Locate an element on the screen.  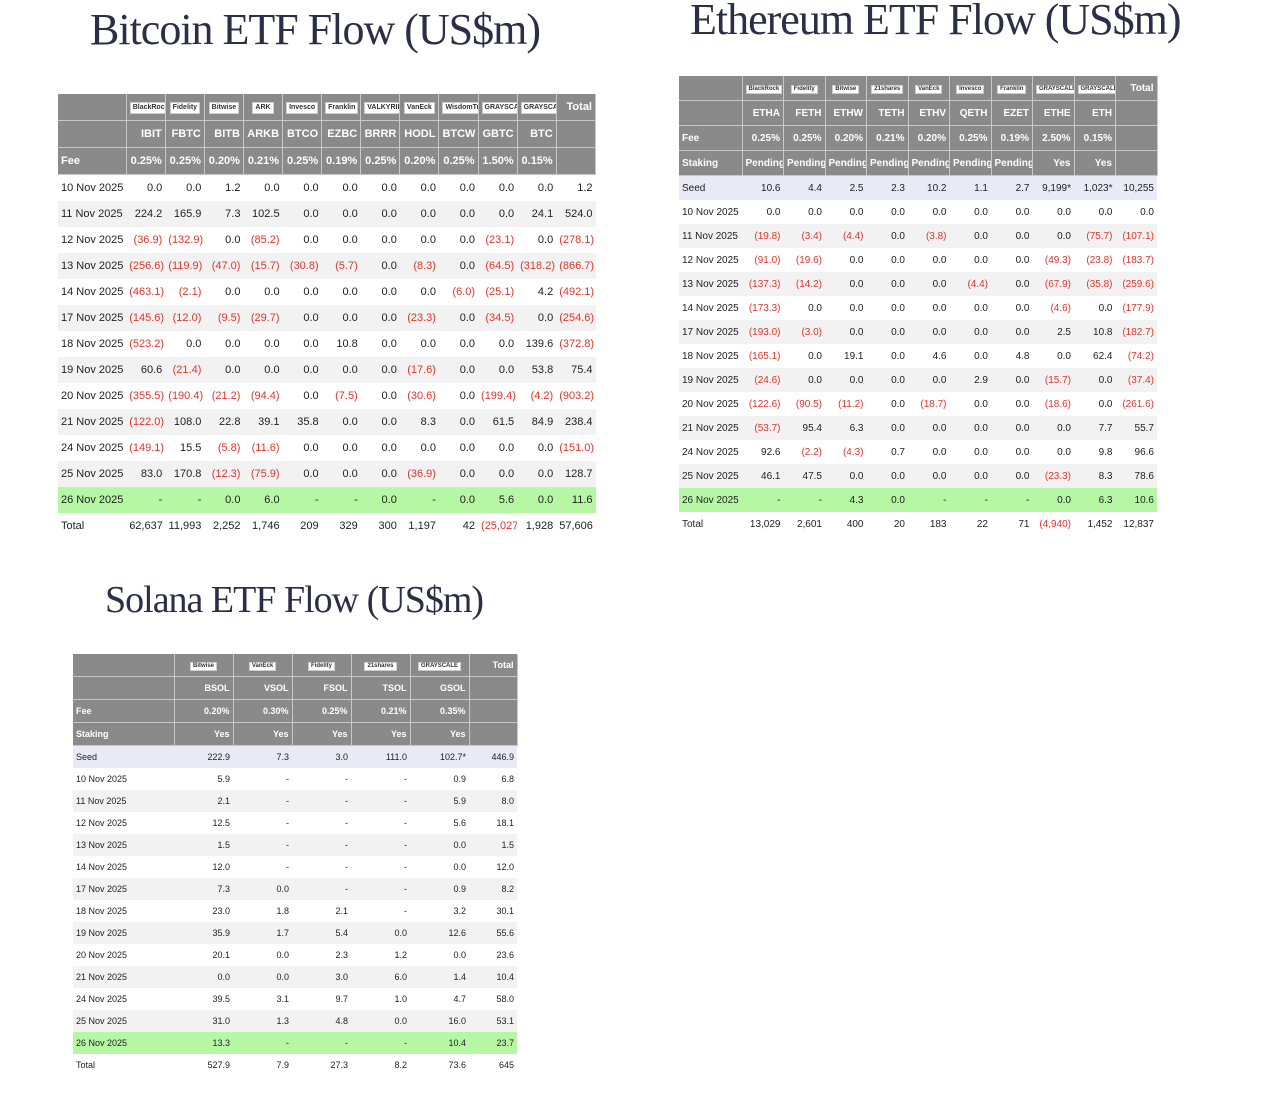
flow-cell: (119.9) is located at coordinates (185, 266).